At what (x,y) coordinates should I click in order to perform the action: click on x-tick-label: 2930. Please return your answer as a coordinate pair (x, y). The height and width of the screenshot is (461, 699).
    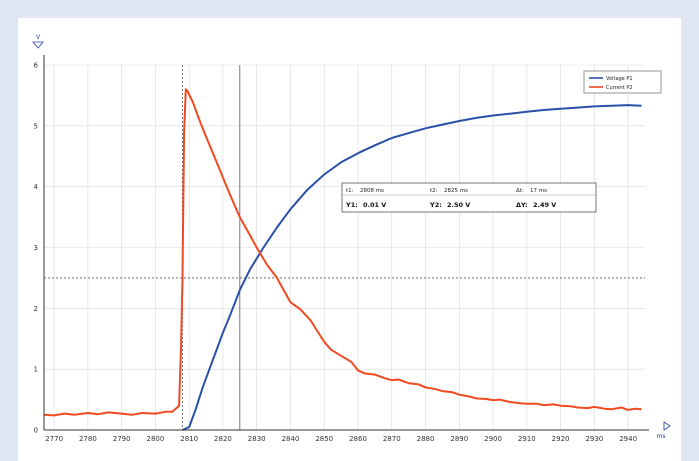
    Looking at the image, I should click on (594, 439).